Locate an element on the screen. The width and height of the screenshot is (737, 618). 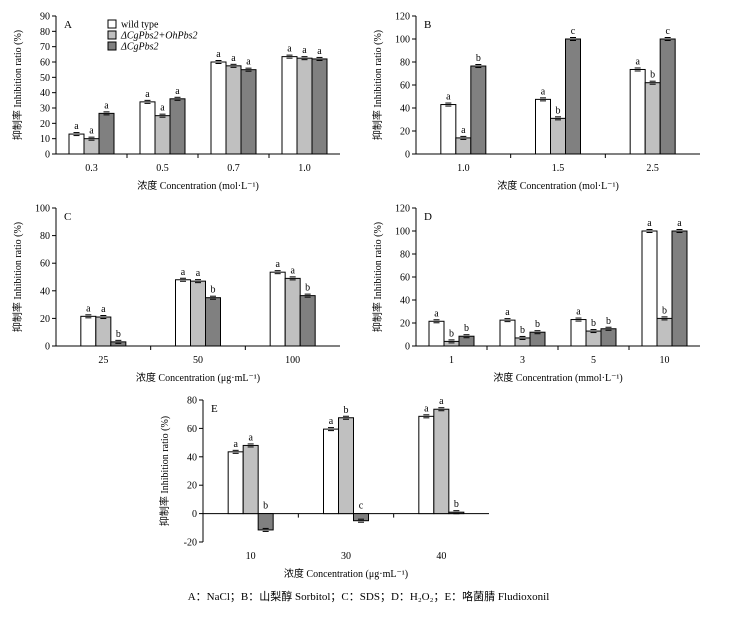
y-tick-label: 120 is located at coordinates (402, 17).